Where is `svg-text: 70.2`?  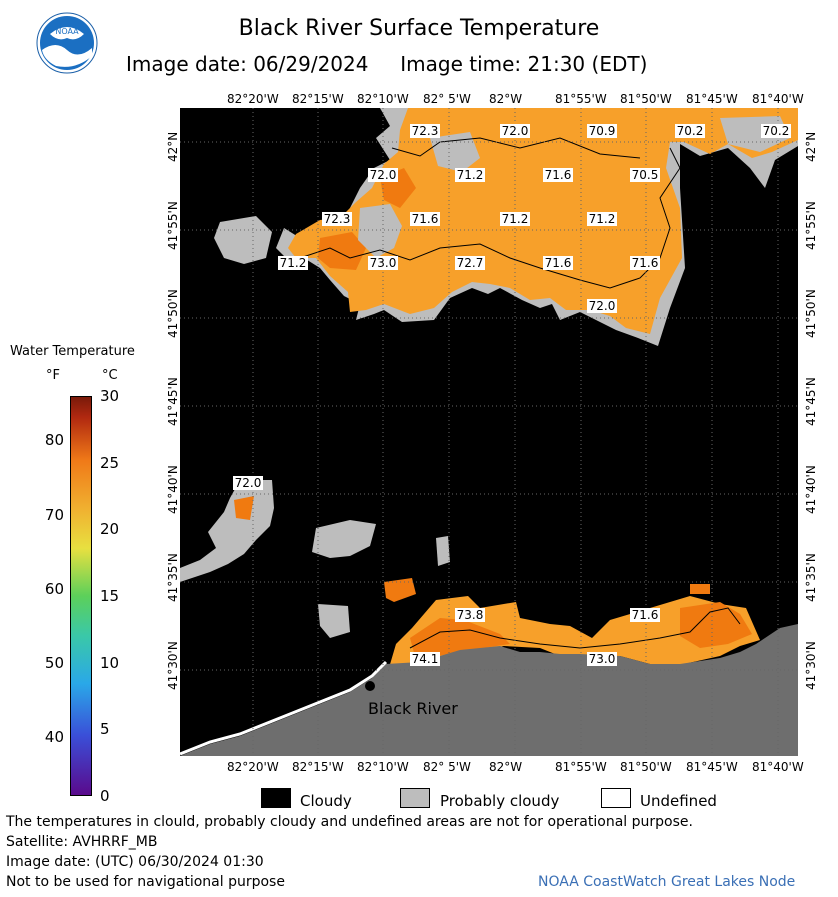
svg-text: 70.2 is located at coordinates (690, 131).